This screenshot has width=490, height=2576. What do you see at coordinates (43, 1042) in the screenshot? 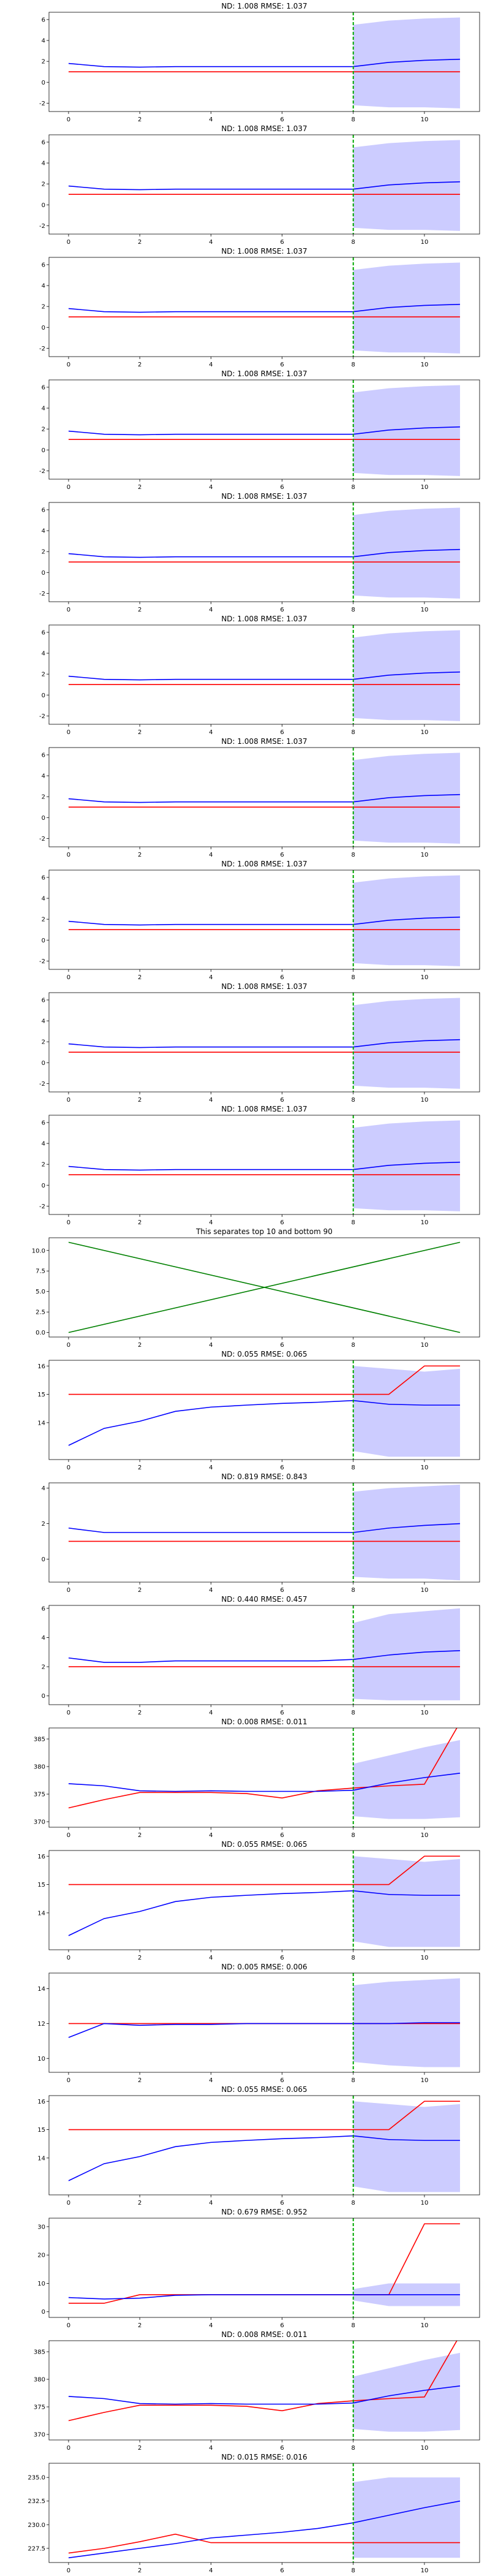
I see `y-tick-label: 2` at bounding box center [43, 1042].